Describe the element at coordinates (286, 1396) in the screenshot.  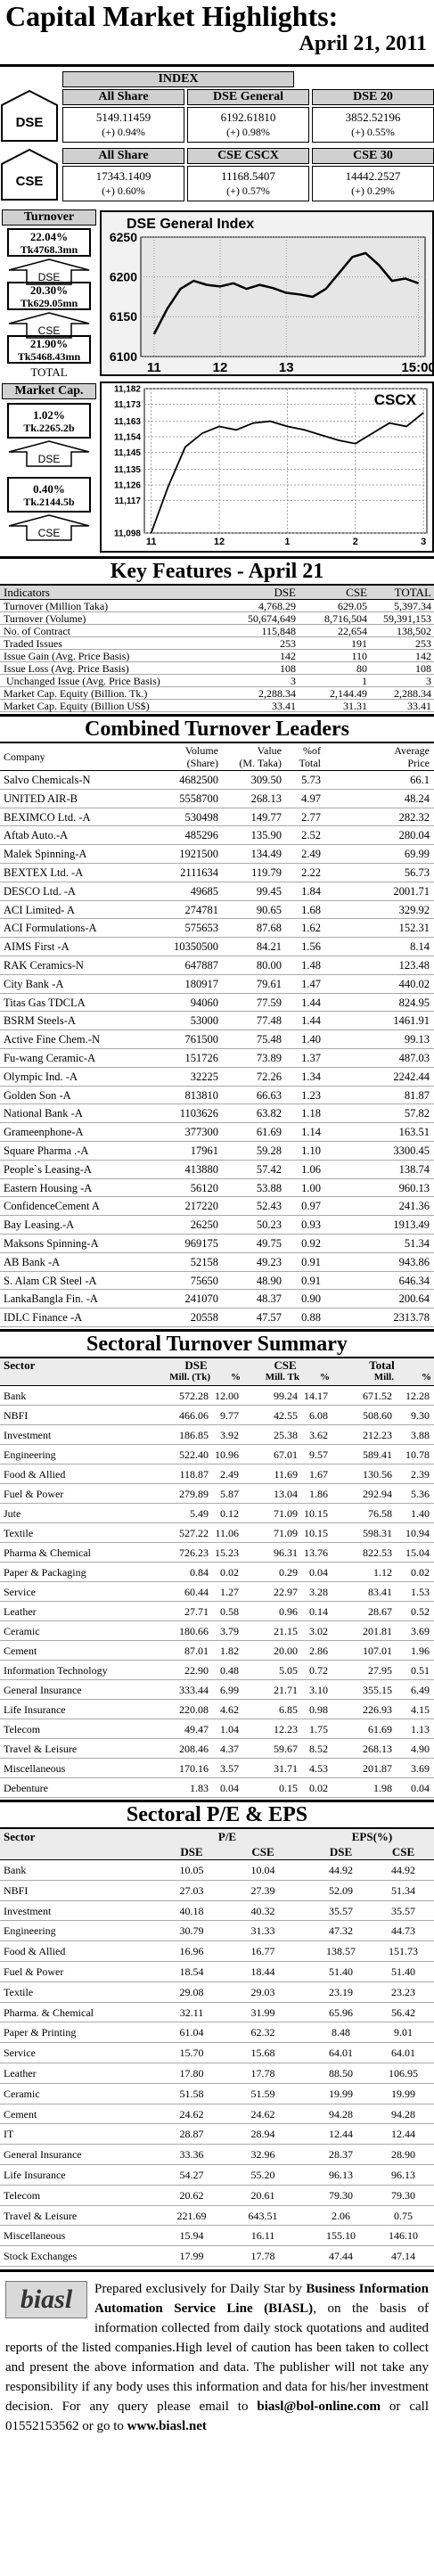
I see `cell-value: 99.24` at that location.